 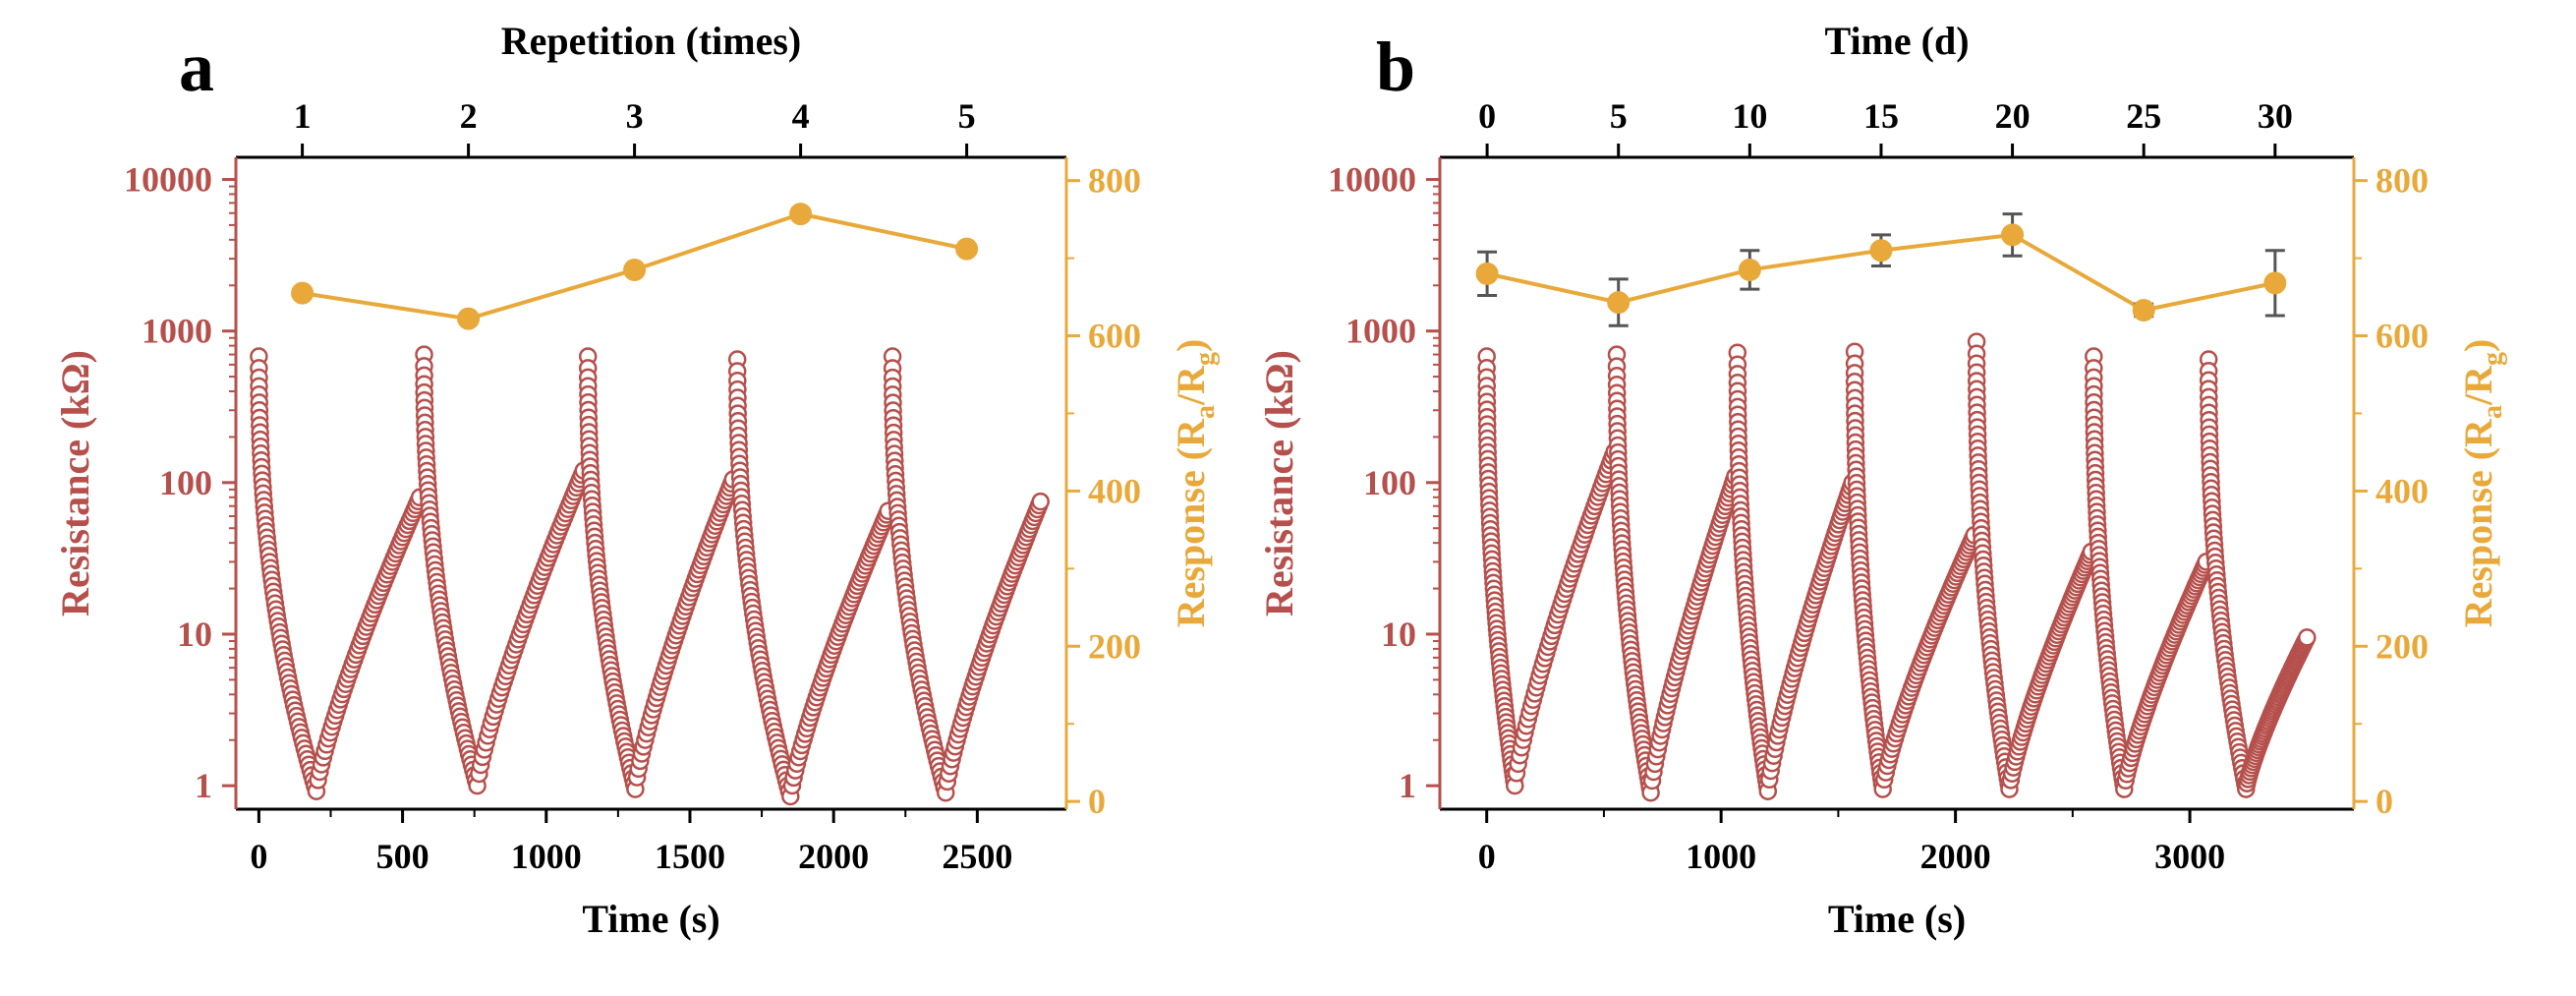 I want to click on top-x-tick-label: 4, so click(x=801, y=116).